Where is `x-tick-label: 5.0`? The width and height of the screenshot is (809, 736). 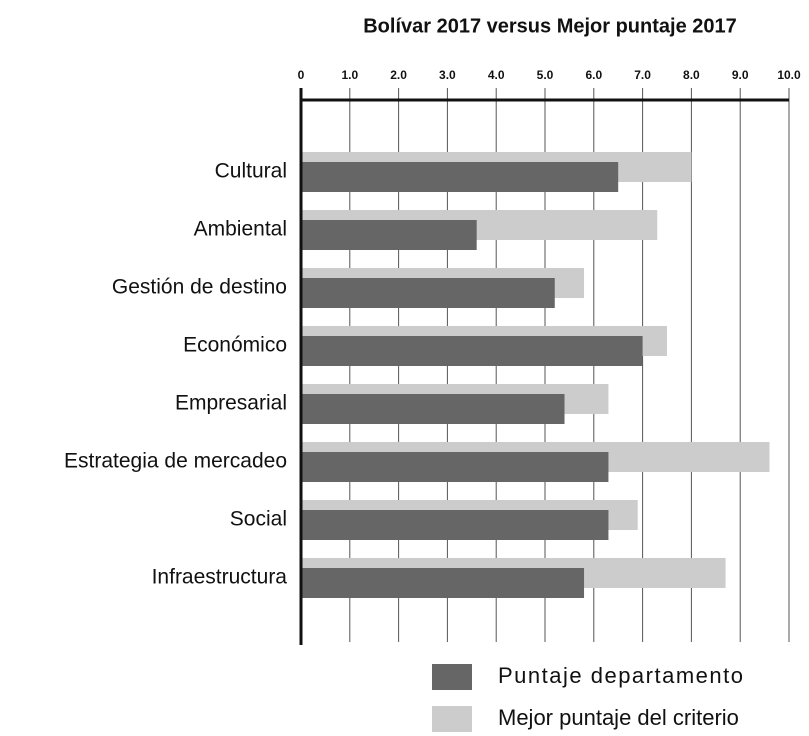
x-tick-label: 5.0 is located at coordinates (545, 75).